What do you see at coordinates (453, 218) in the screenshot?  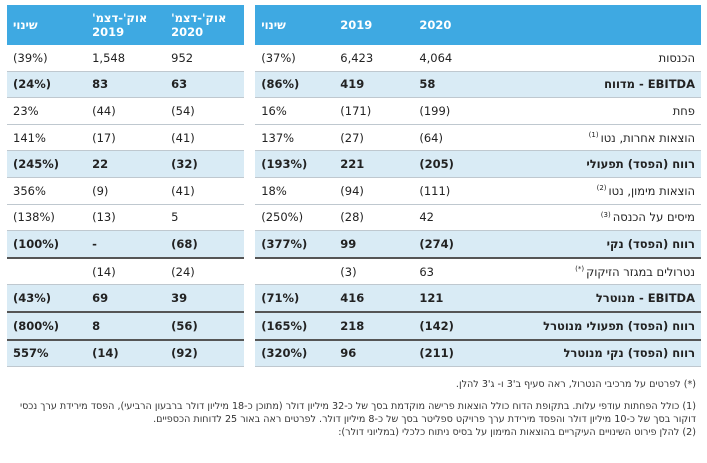 I see `cell-y2020: 42` at bounding box center [453, 218].